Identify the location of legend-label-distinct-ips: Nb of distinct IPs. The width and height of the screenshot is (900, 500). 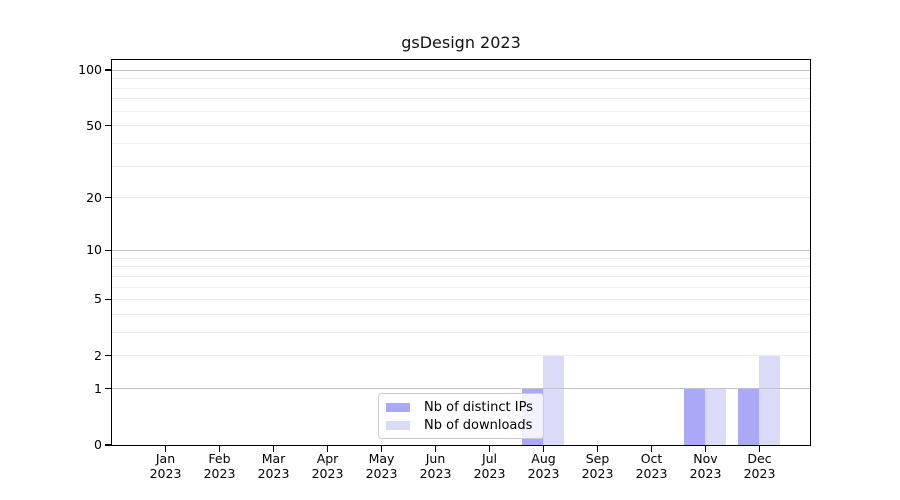
(478, 407).